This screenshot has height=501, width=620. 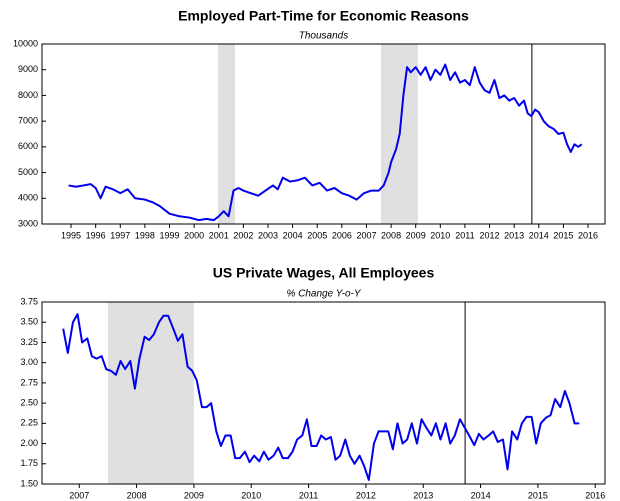 I want to click on x-tick-label: 2002, so click(x=243, y=235).